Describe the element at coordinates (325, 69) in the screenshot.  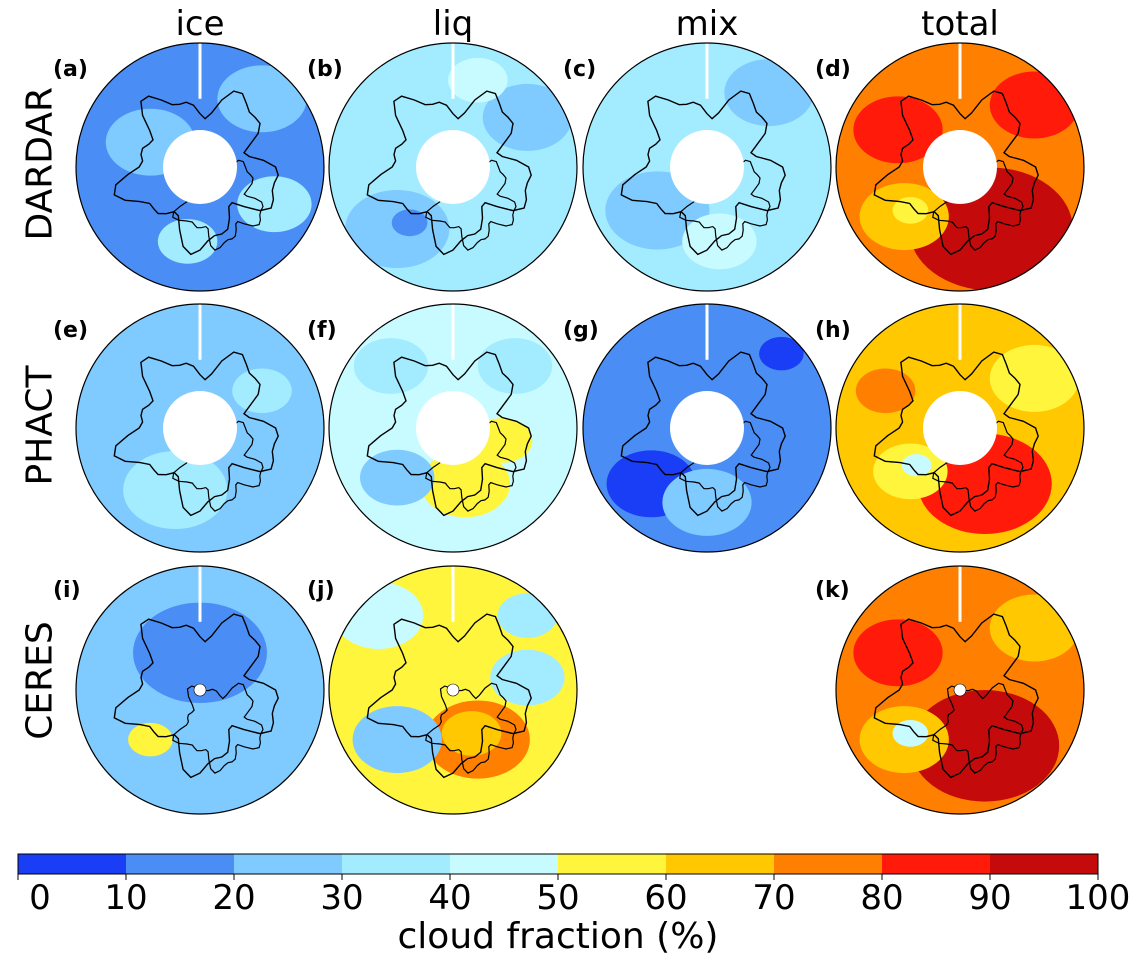
I see `panel-label: (b)` at that location.